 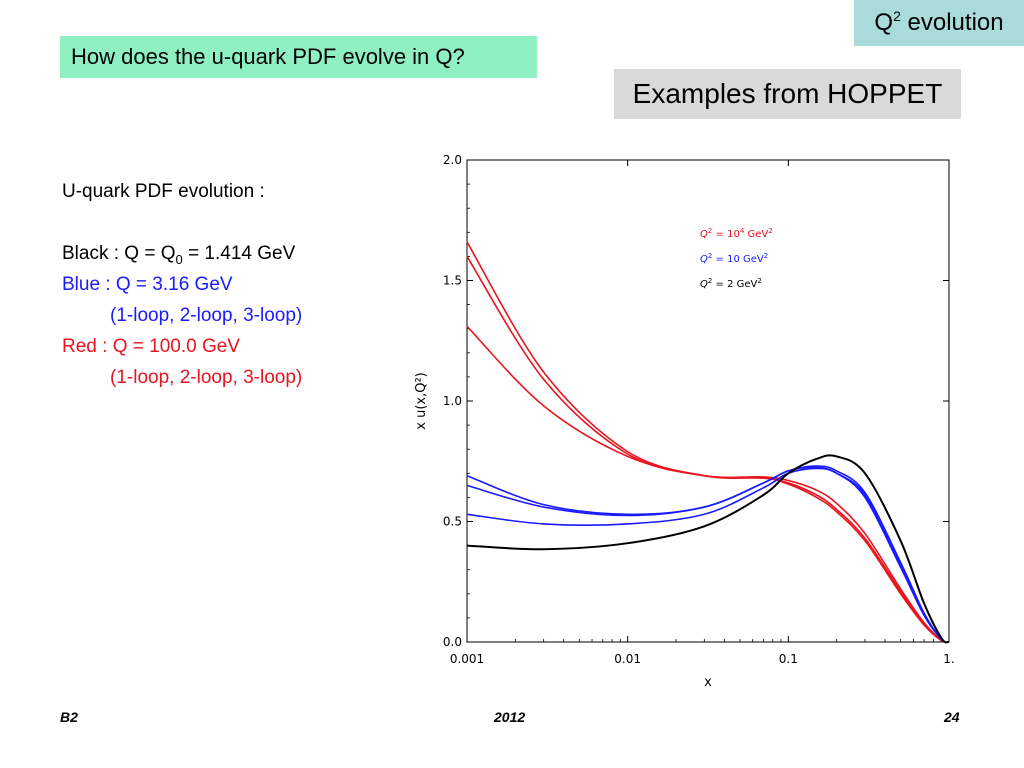 I want to click on y-tick-label: 0.0, so click(x=452, y=642).